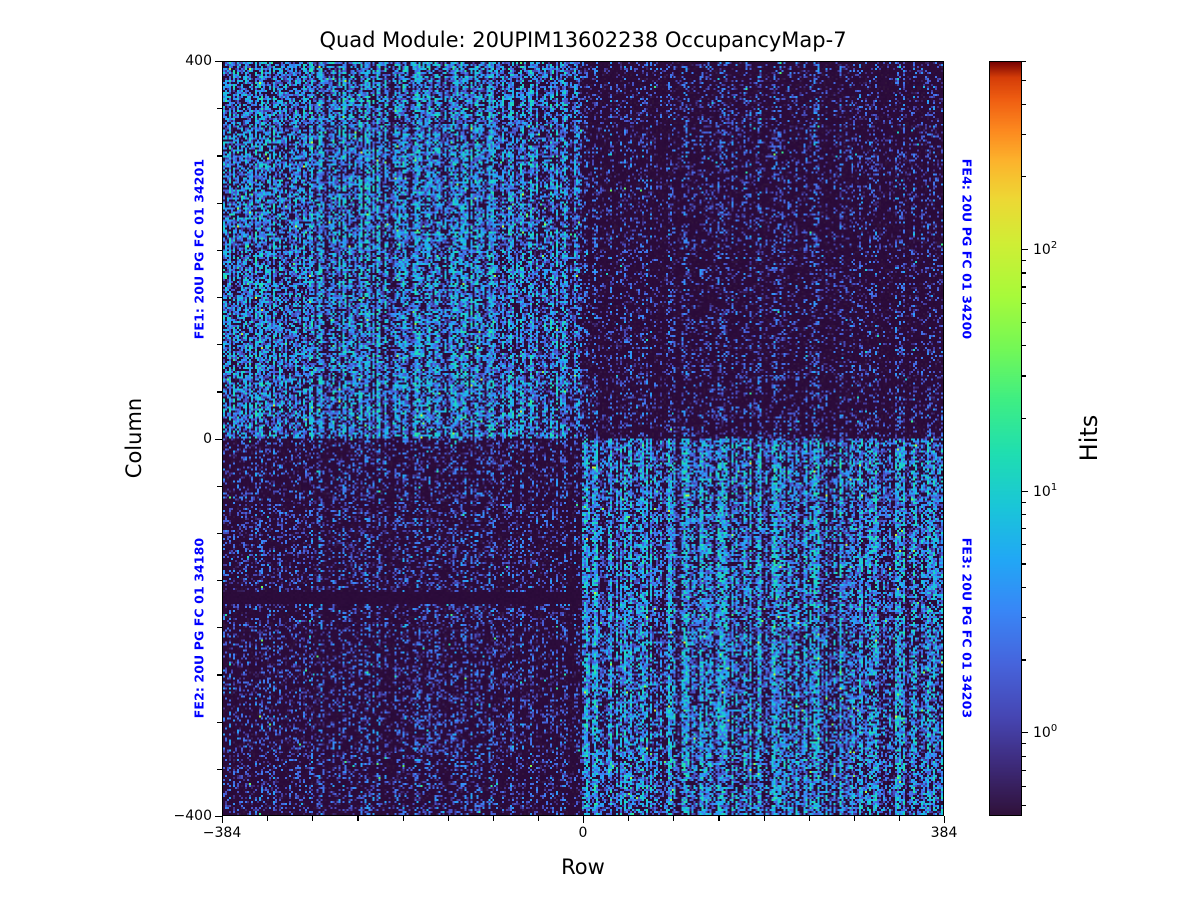 The height and width of the screenshot is (900, 1200). I want to click on fe3-chip-label: FE3: 20U PG FC 01 34203, so click(967, 628).